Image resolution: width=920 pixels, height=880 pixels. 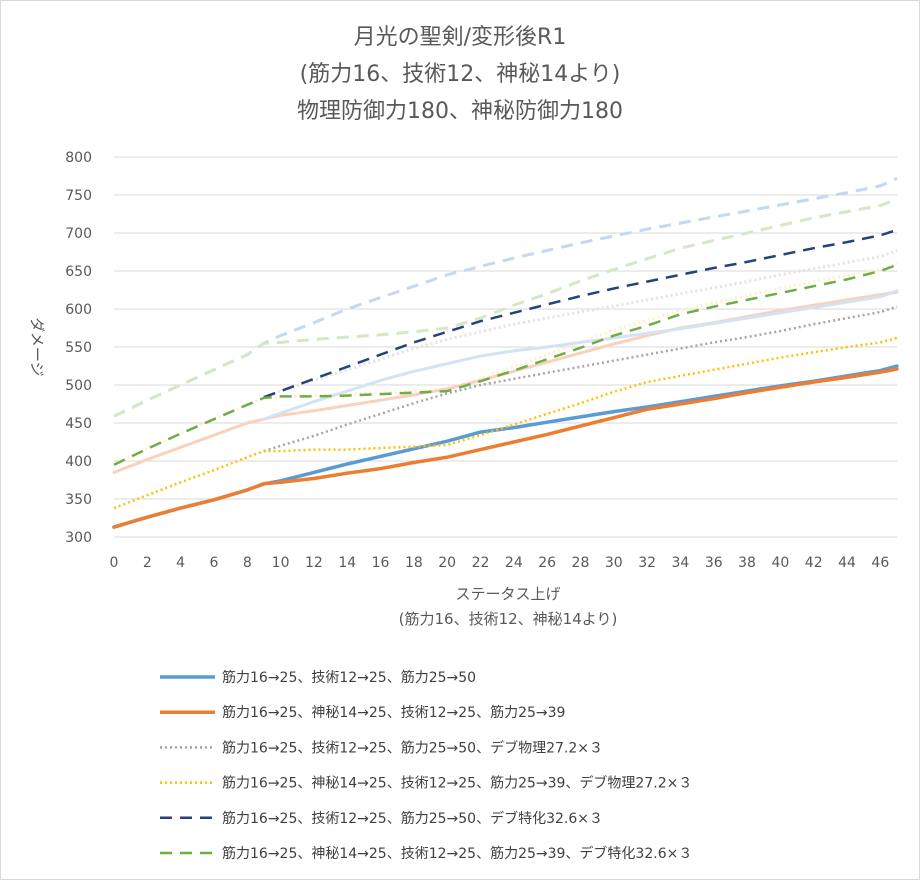 What do you see at coordinates (78, 386) in the screenshot?
I see `y-tick-label: 500` at bounding box center [78, 386].